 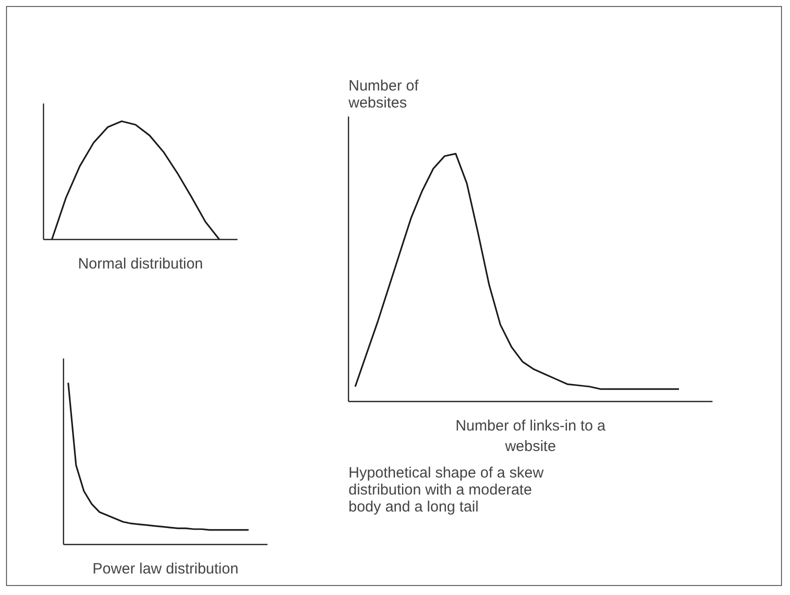 What do you see at coordinates (384, 95) in the screenshot?
I see `y-axis-title: Number of websites` at bounding box center [384, 95].